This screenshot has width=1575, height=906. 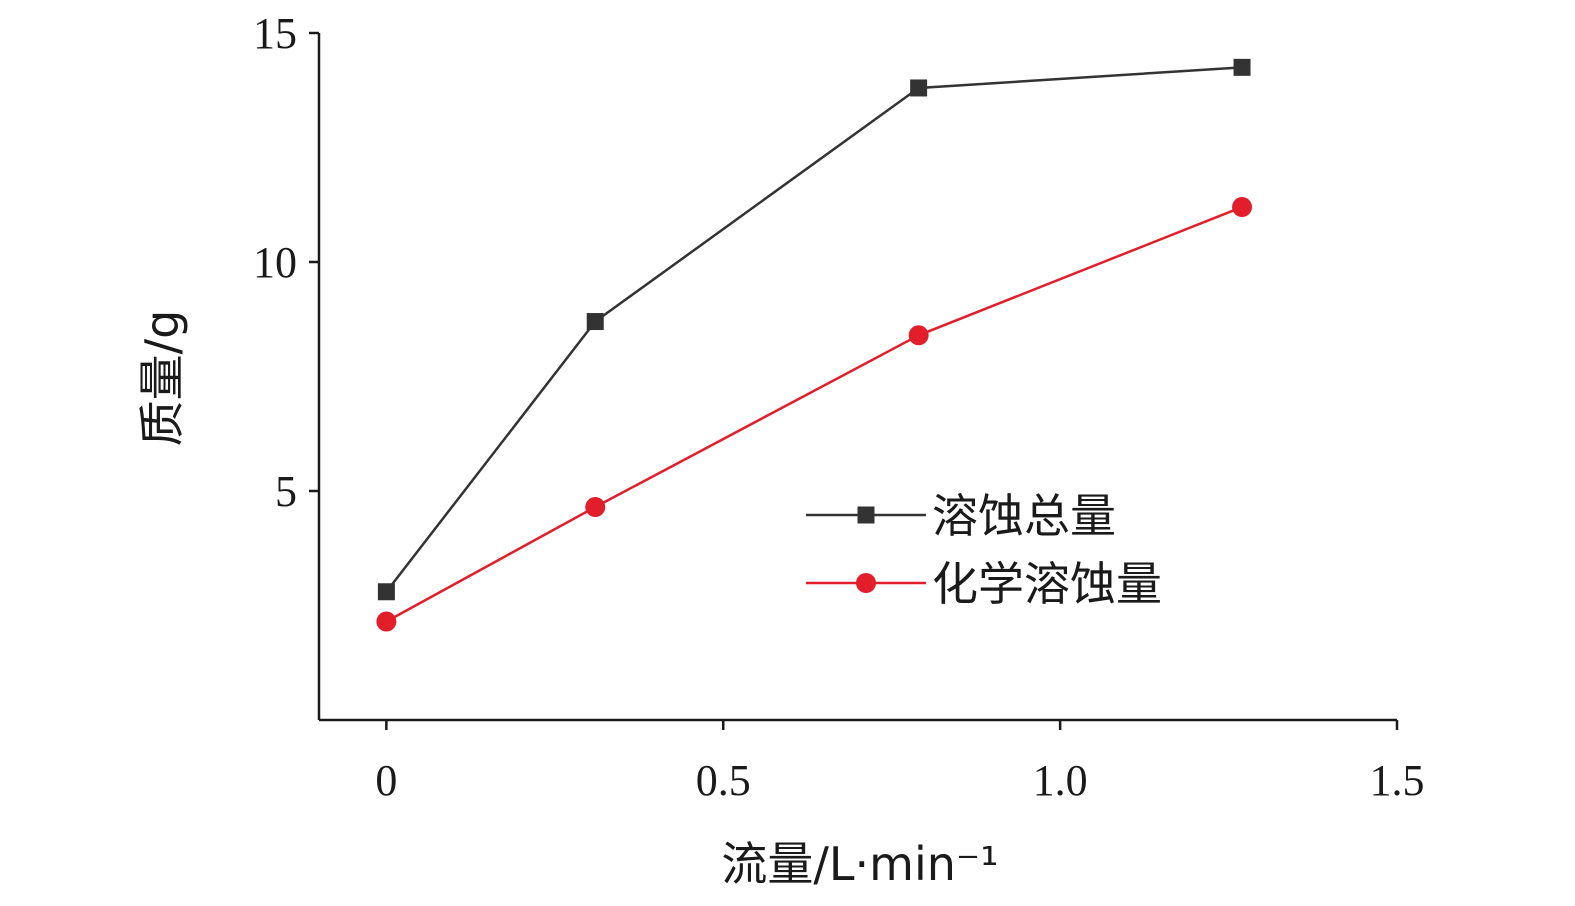 I want to click on x-tick-label: 1.0, so click(x=1060, y=780).